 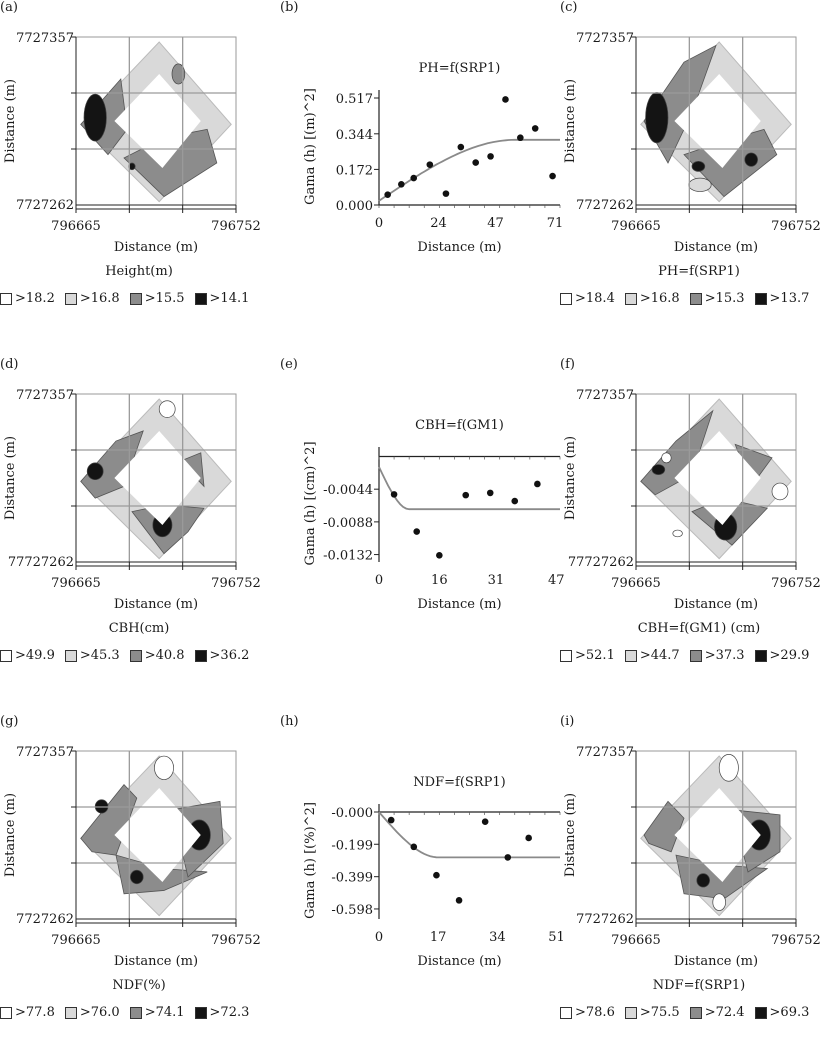 I want to click on y-axis-label: Gama (h) [(m)^2], so click(x=310, y=146).